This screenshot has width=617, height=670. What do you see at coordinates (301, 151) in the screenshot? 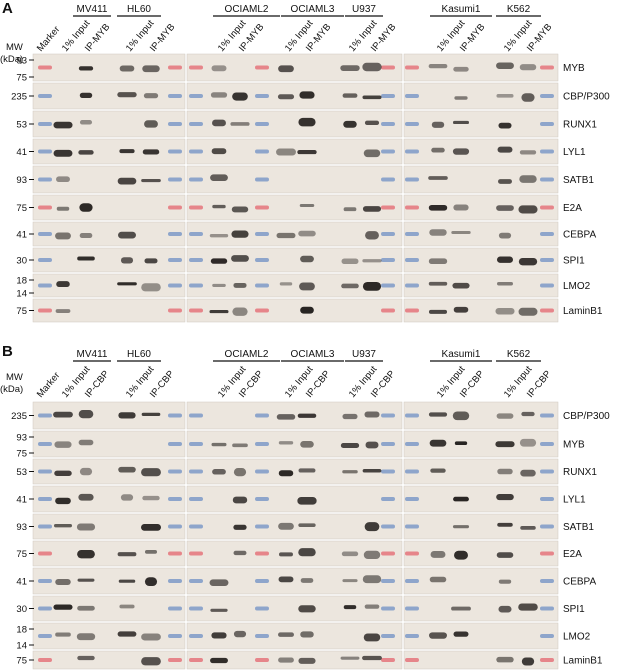
I see `blot-row: 41 LYL1` at bounding box center [301, 151].